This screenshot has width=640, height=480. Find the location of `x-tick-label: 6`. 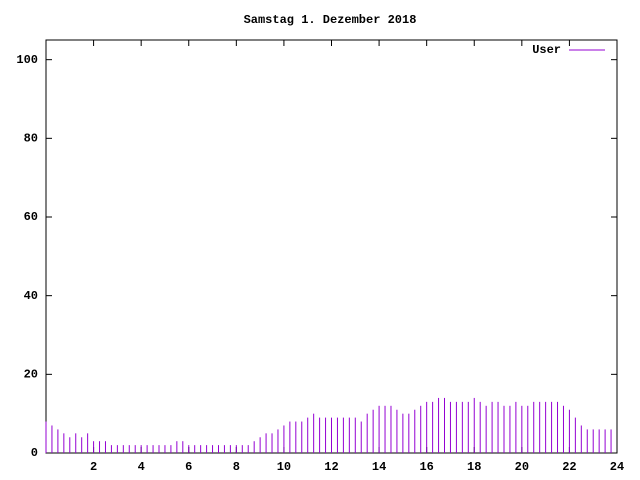

x-tick-label: 6 is located at coordinates (188, 467).